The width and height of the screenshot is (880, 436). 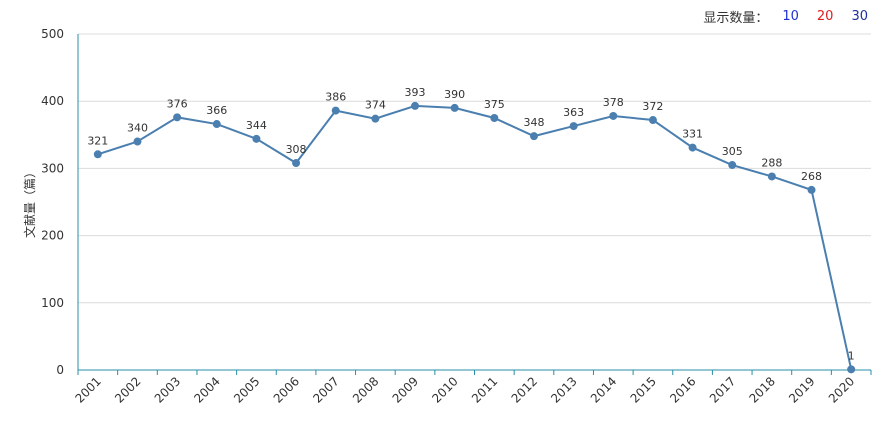 I want to click on count-option-20: 20, so click(x=825, y=16).